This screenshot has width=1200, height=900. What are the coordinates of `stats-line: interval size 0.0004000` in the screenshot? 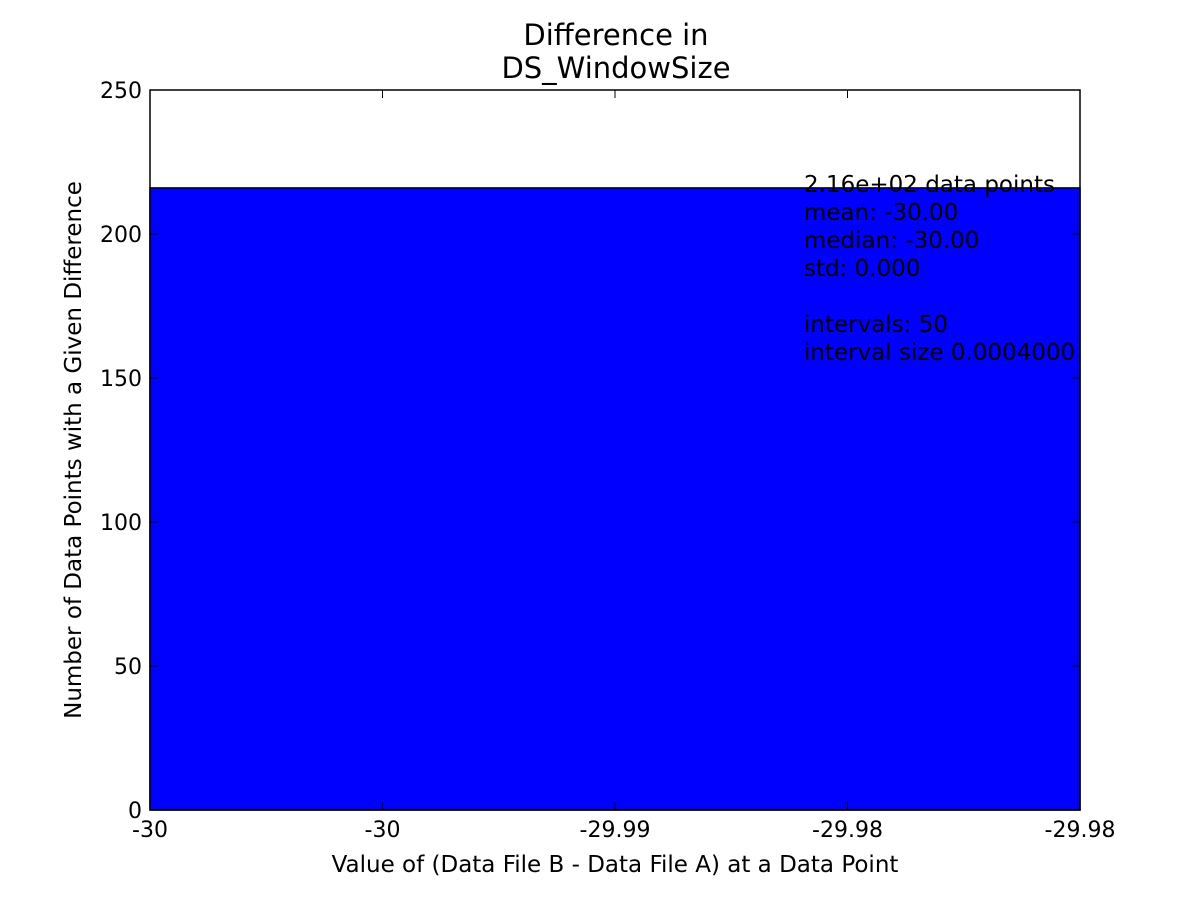 It's located at (939, 353).